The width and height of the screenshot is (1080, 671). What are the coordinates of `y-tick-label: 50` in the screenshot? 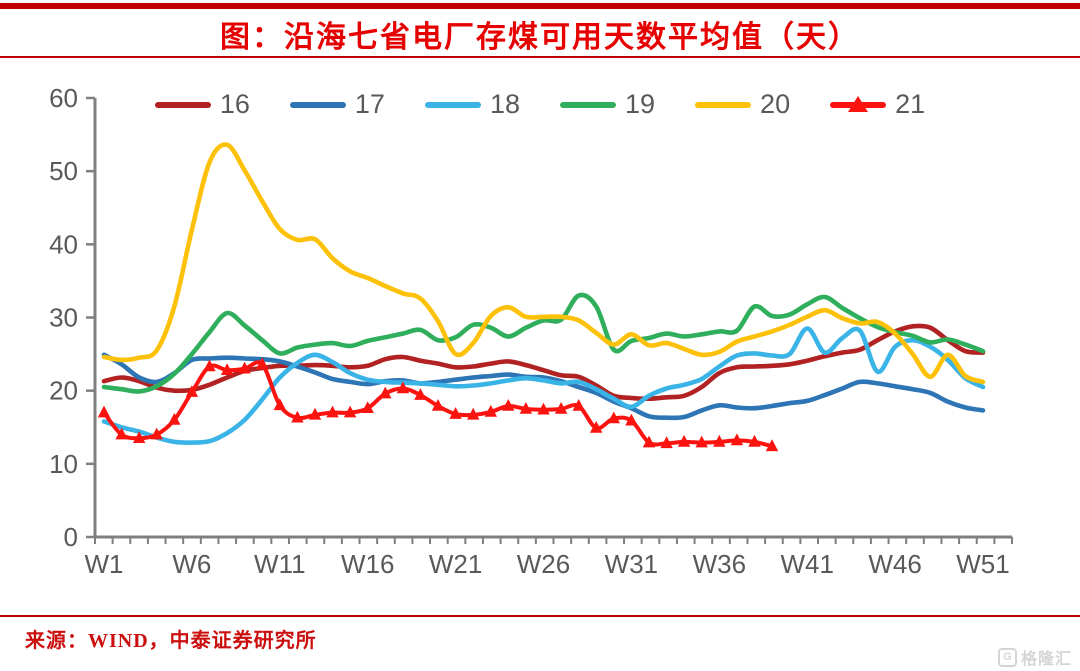 It's located at (63, 171).